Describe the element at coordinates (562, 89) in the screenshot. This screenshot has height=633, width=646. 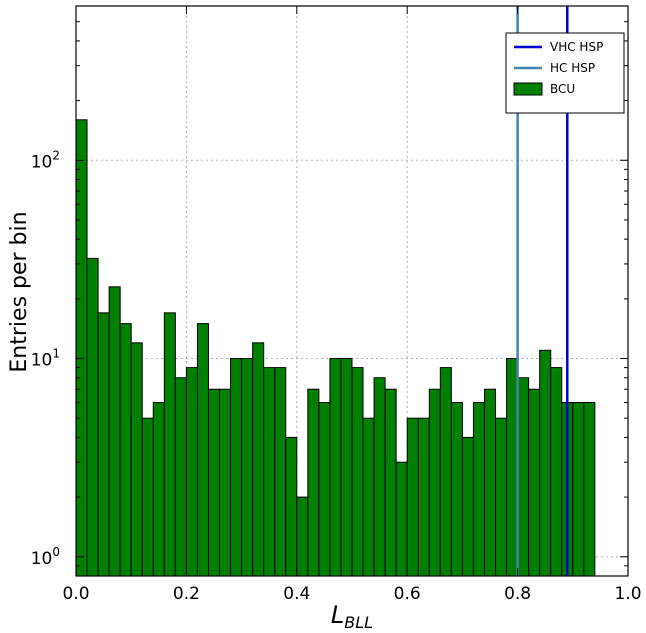
I see `legend-label: BCU` at that location.